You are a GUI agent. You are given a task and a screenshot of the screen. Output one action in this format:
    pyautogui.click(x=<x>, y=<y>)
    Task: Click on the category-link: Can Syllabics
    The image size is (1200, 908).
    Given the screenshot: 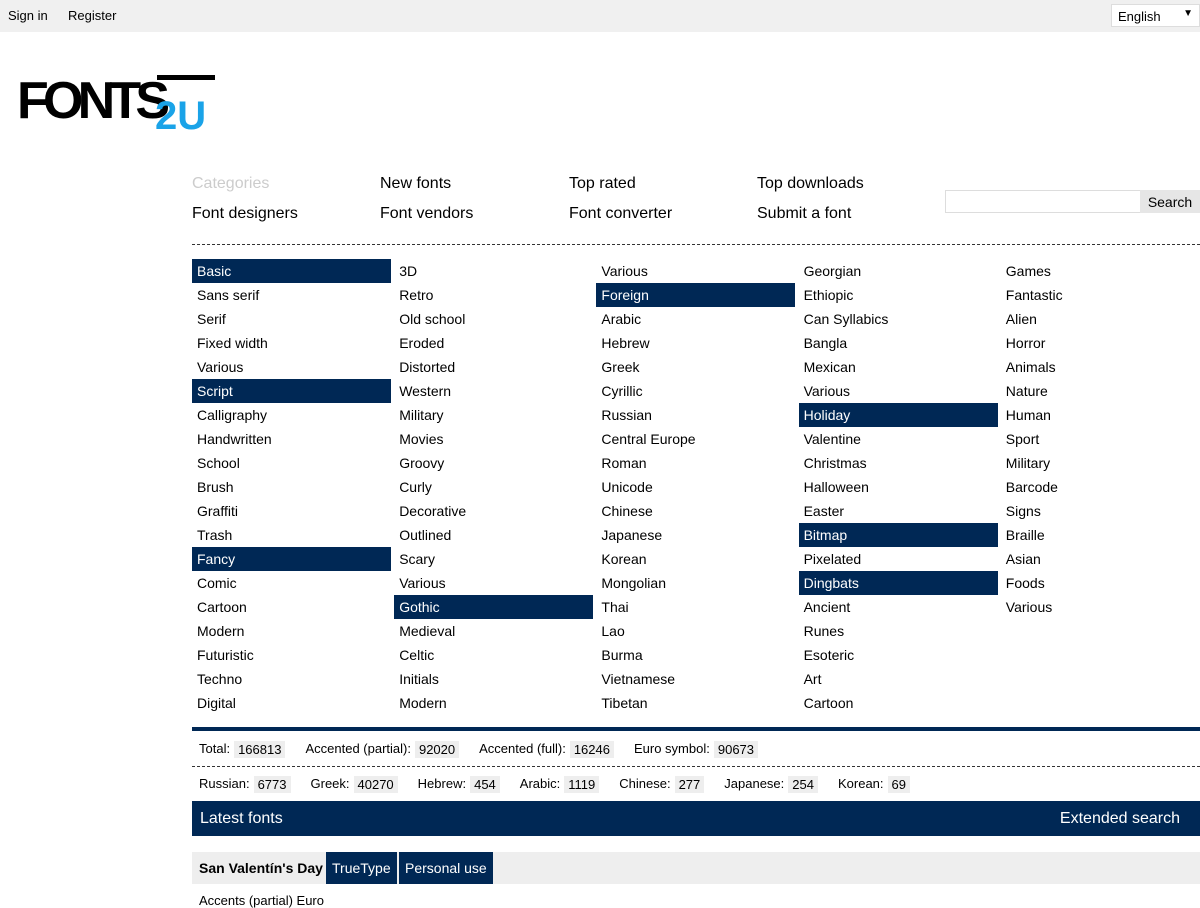 What is the action you would take?
    pyautogui.click(x=846, y=319)
    